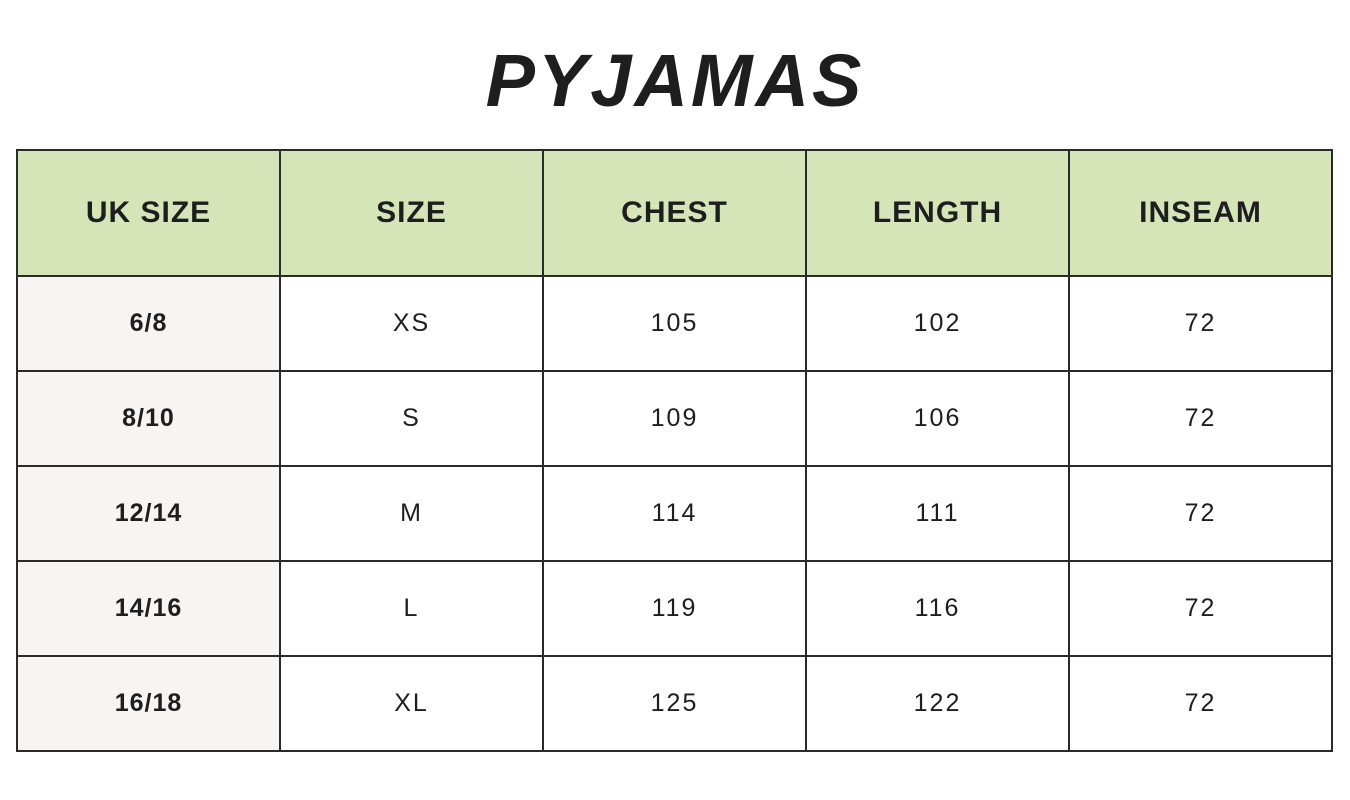  Describe the element at coordinates (1200, 213) in the screenshot. I see `column-header: INSEAM` at that location.